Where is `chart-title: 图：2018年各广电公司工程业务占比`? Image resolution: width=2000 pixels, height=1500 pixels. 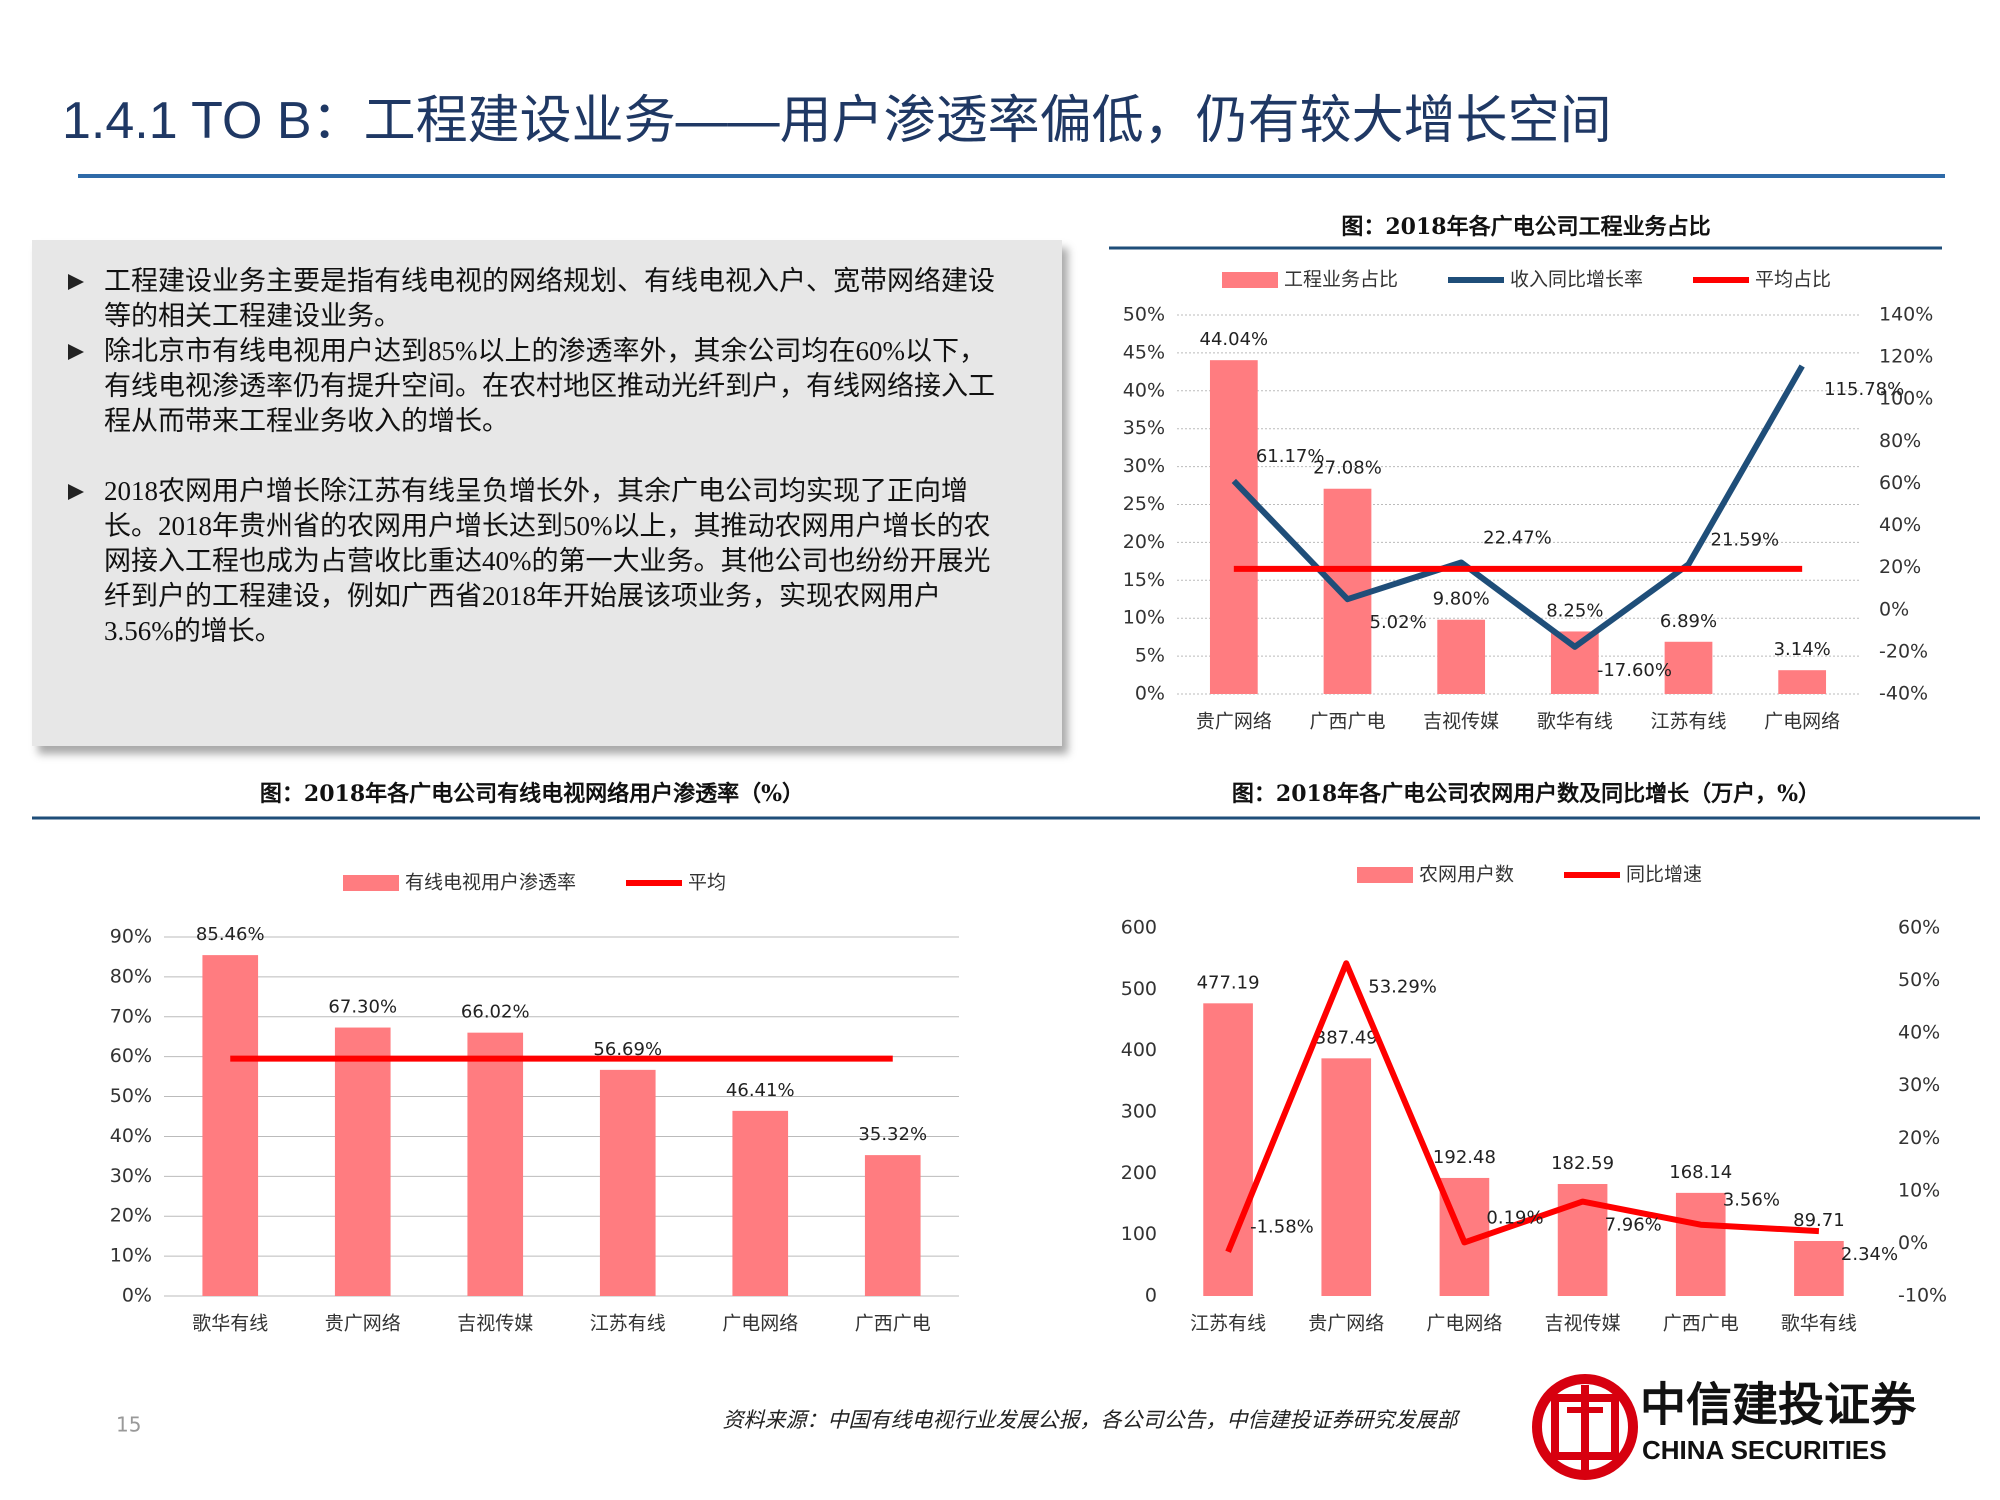 chart-title: 图：2018年各广电公司工程业务占比 is located at coordinates (1525, 227).